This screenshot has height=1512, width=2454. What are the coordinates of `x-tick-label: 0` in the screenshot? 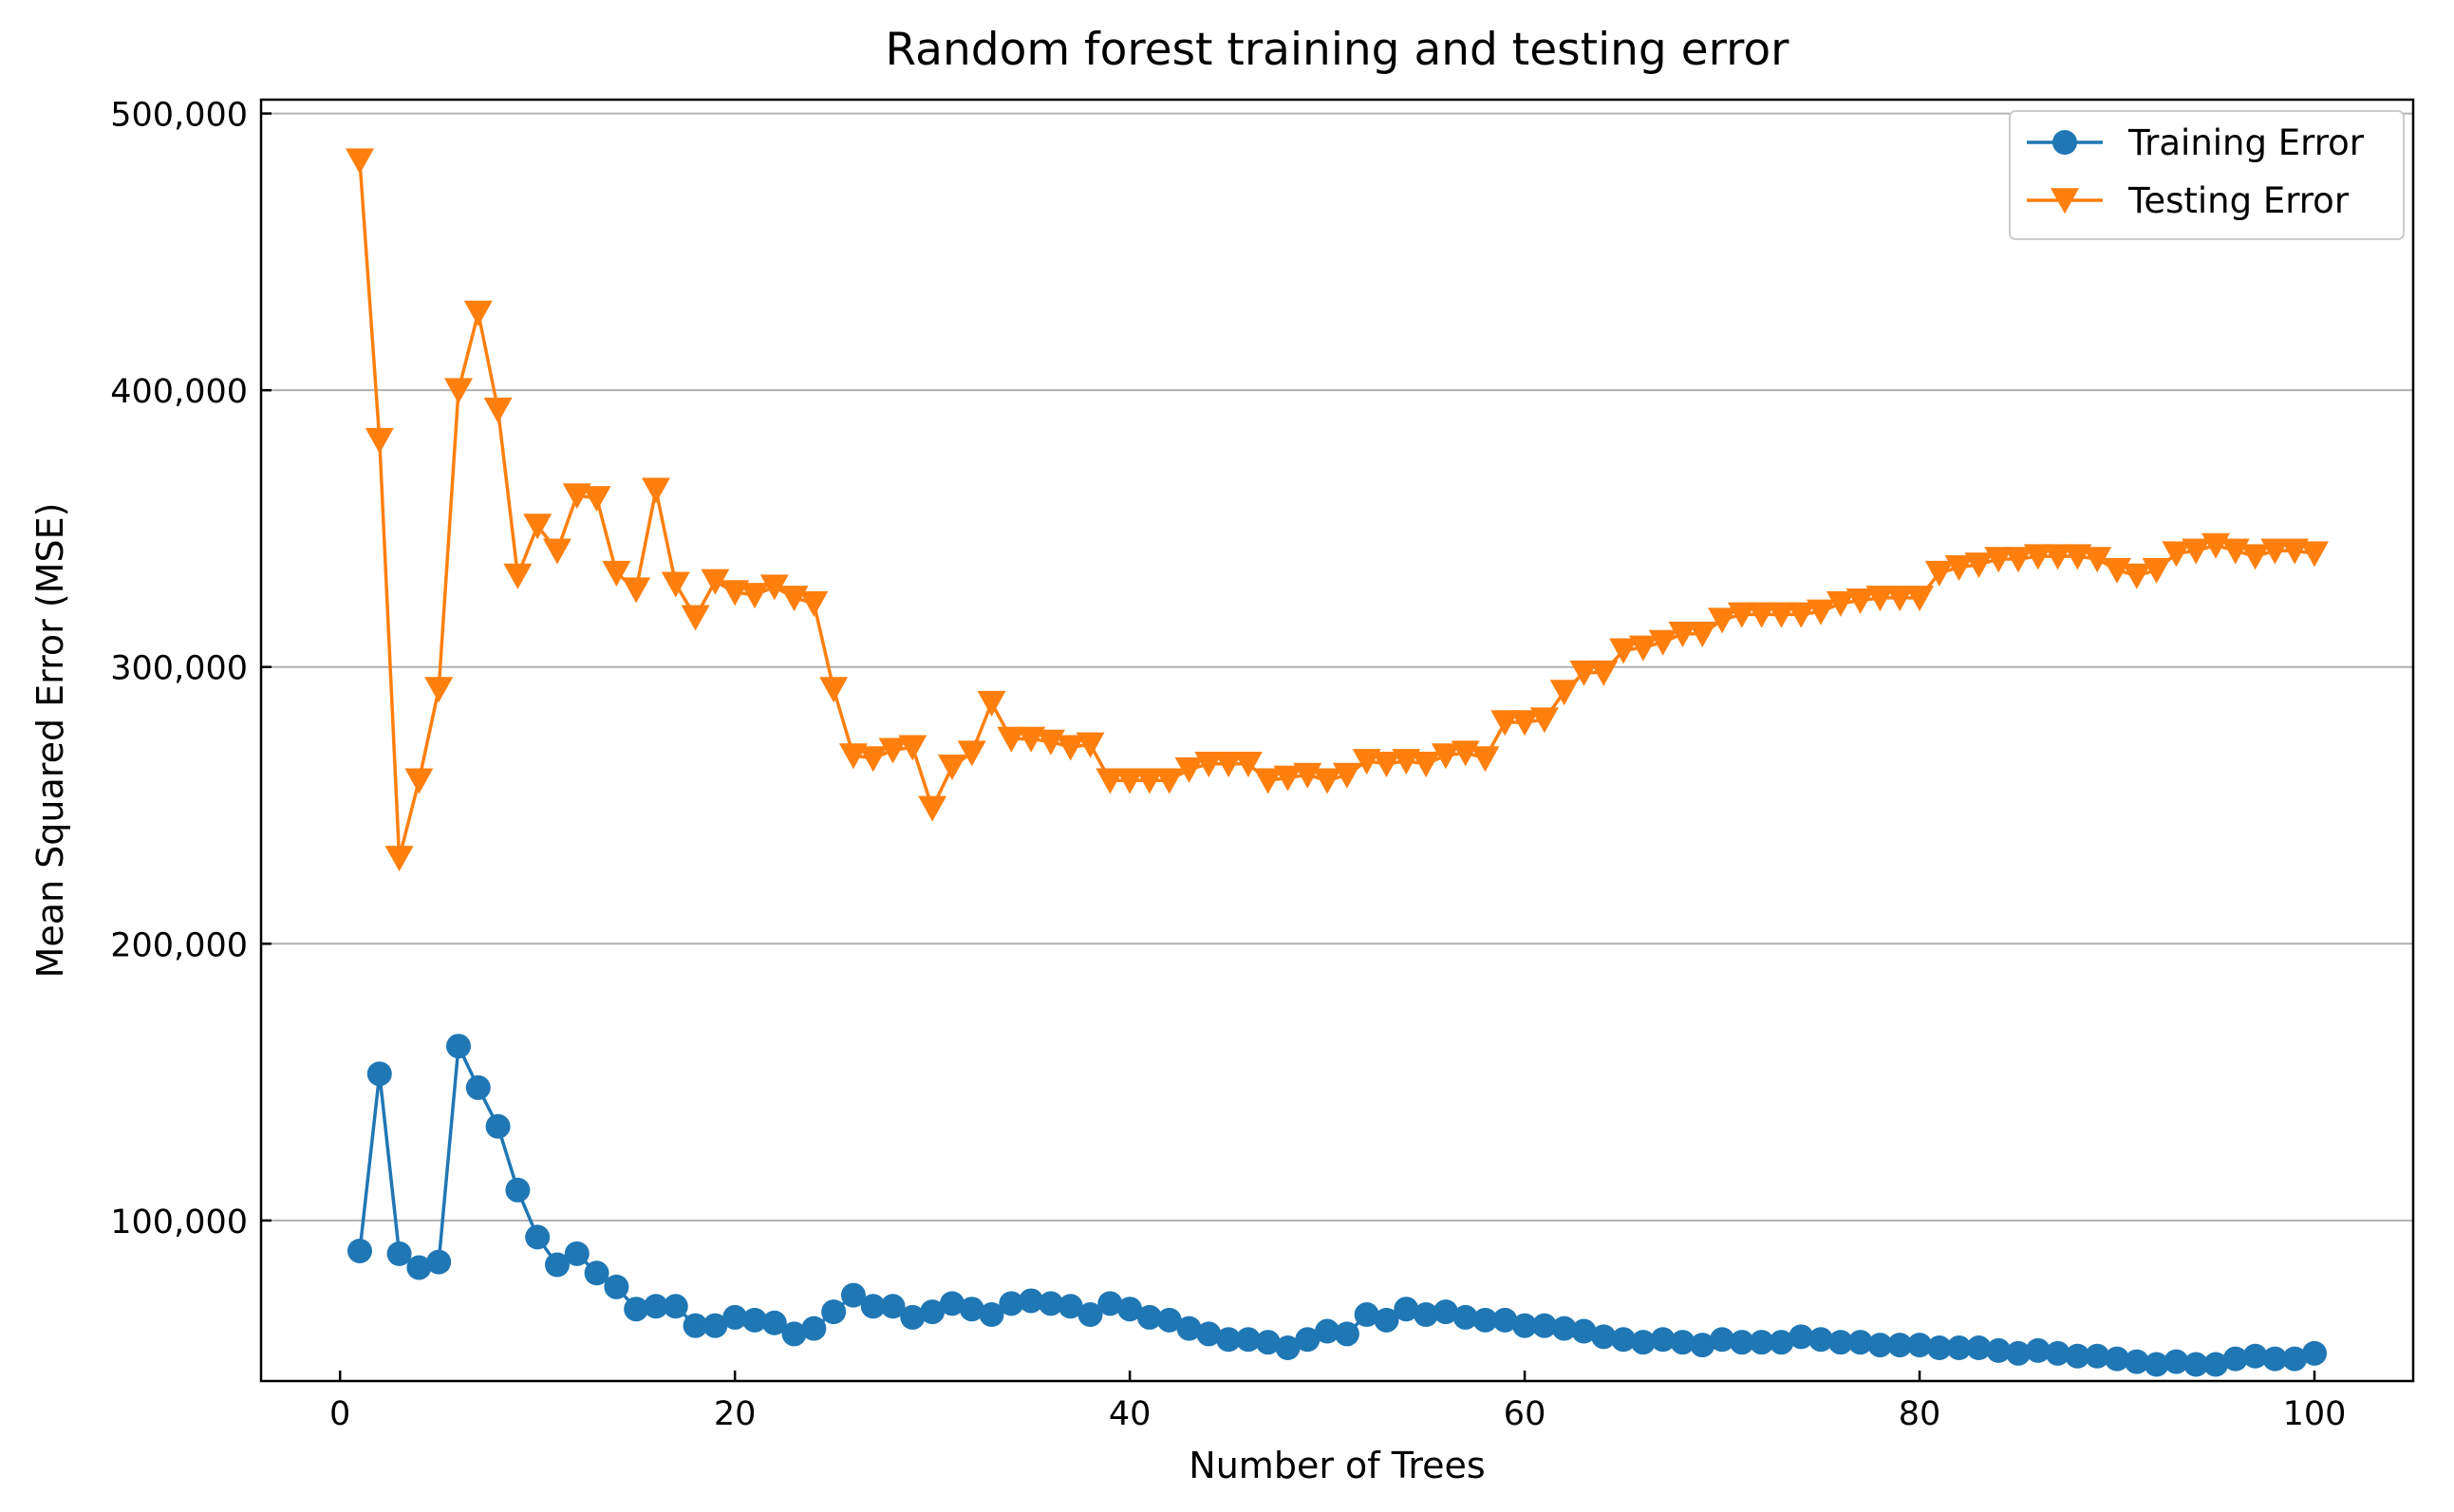 It's located at (339, 1414).